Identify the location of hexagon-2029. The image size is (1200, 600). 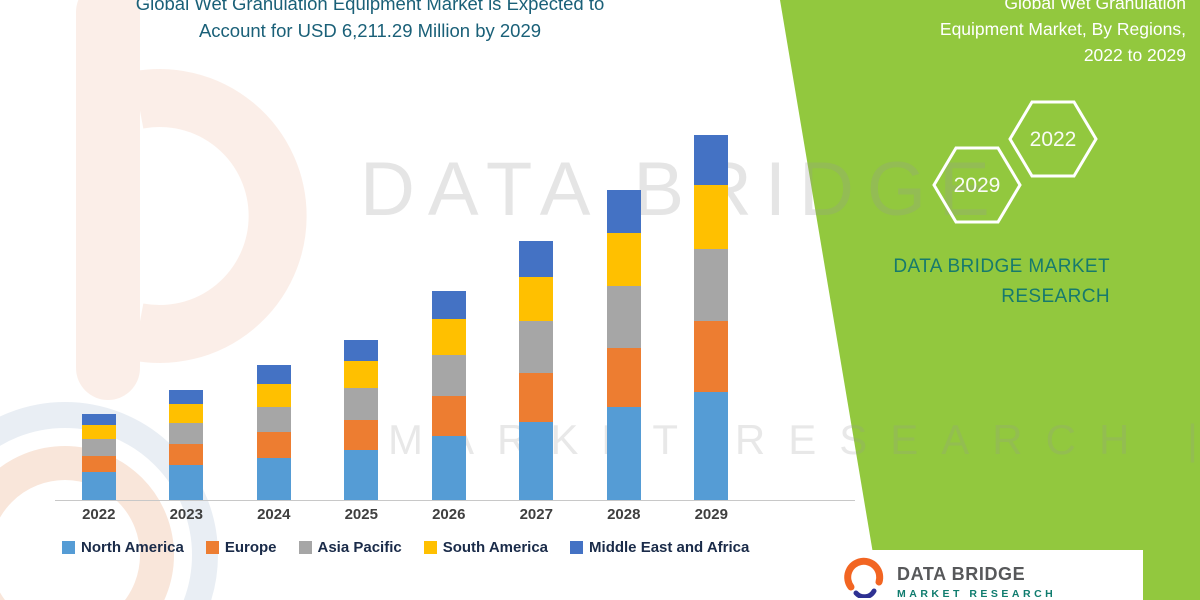
(977, 185).